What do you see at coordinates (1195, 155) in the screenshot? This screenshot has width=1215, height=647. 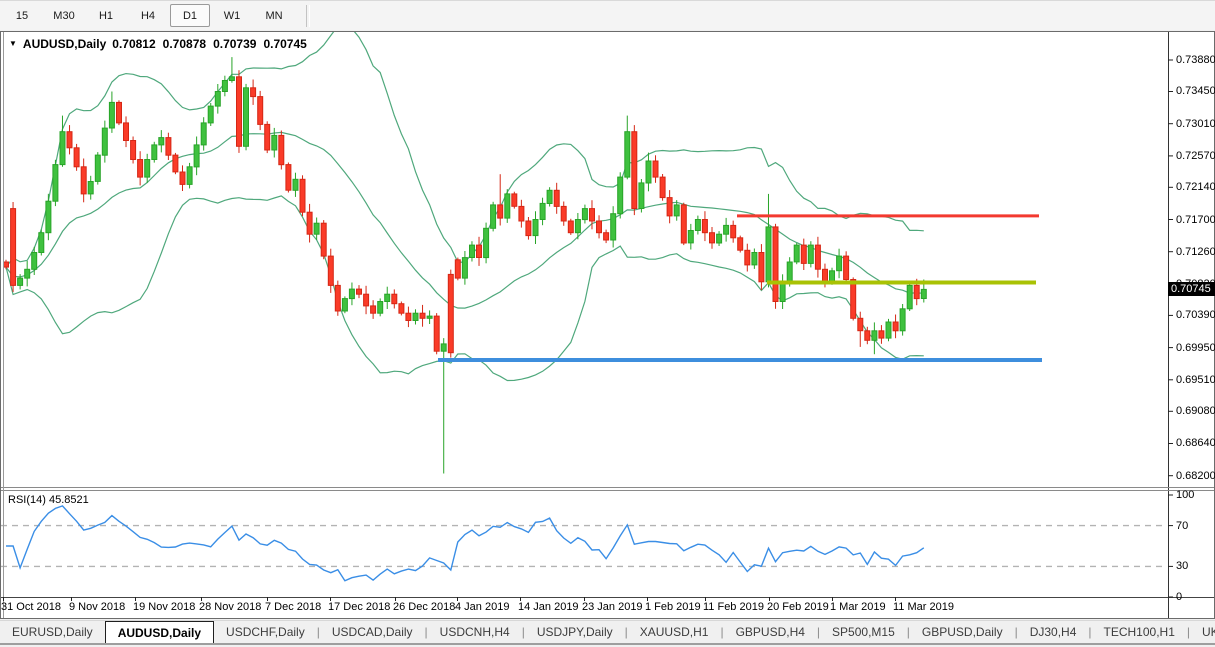 I see `price-tick-label: 0.72570` at bounding box center [1195, 155].